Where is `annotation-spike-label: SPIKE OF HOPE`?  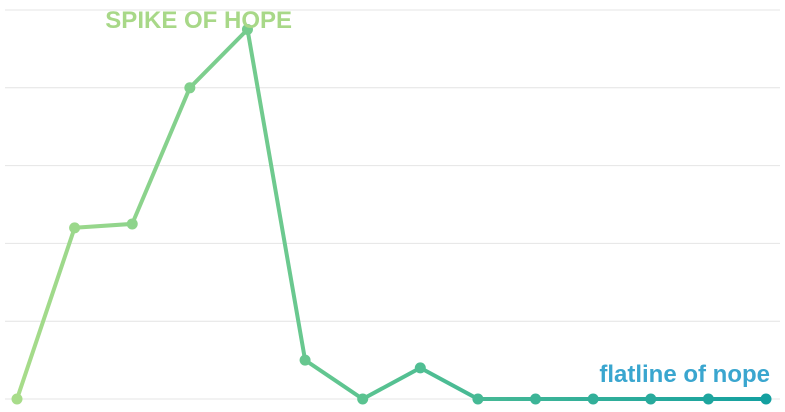 annotation-spike-label: SPIKE OF HOPE is located at coordinates (198, 20).